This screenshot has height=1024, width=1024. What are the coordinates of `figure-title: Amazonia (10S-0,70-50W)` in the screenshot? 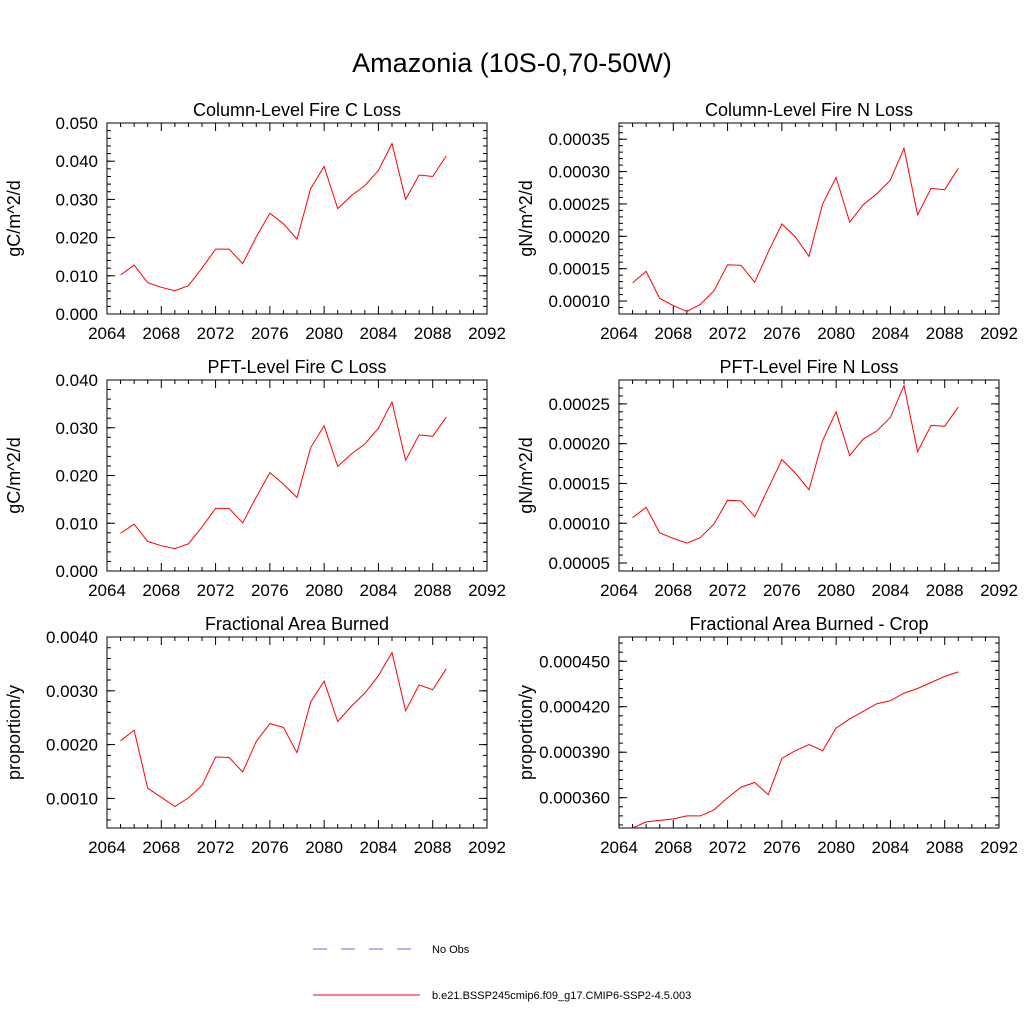 It's located at (512, 63).